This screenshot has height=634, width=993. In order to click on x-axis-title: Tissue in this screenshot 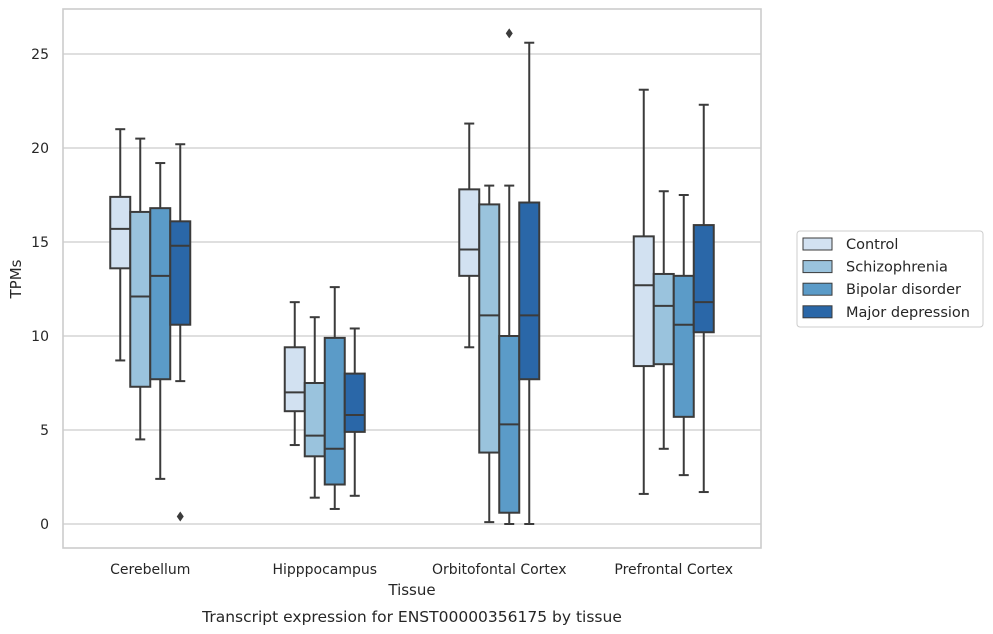, I will do `click(411, 590)`.